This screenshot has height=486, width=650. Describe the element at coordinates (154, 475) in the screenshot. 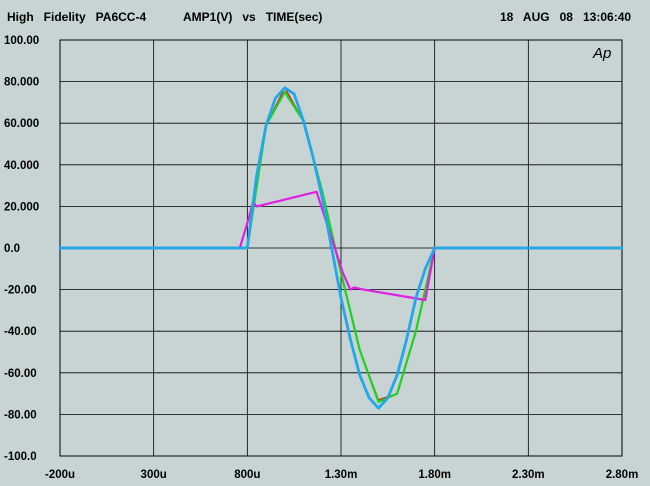

I see `x-tick-label: 300u` at that location.